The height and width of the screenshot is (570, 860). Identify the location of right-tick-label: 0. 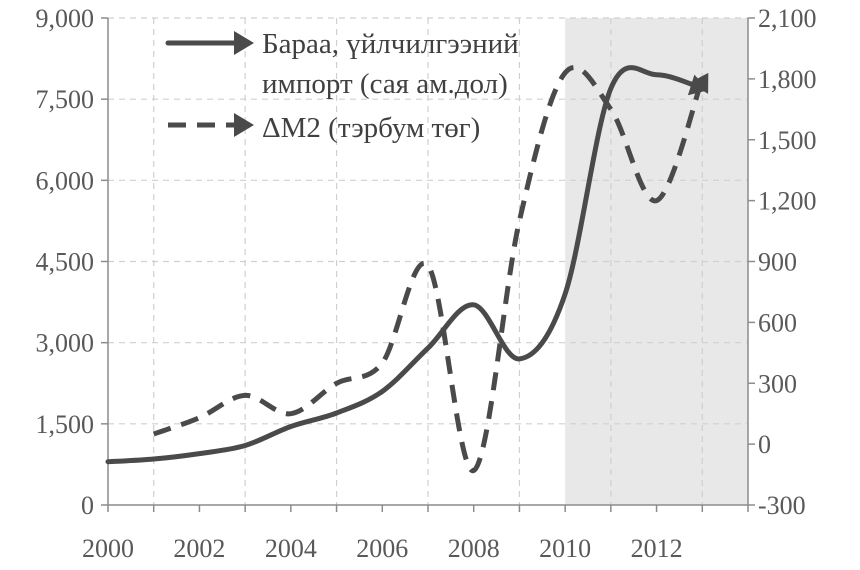
(764, 444).